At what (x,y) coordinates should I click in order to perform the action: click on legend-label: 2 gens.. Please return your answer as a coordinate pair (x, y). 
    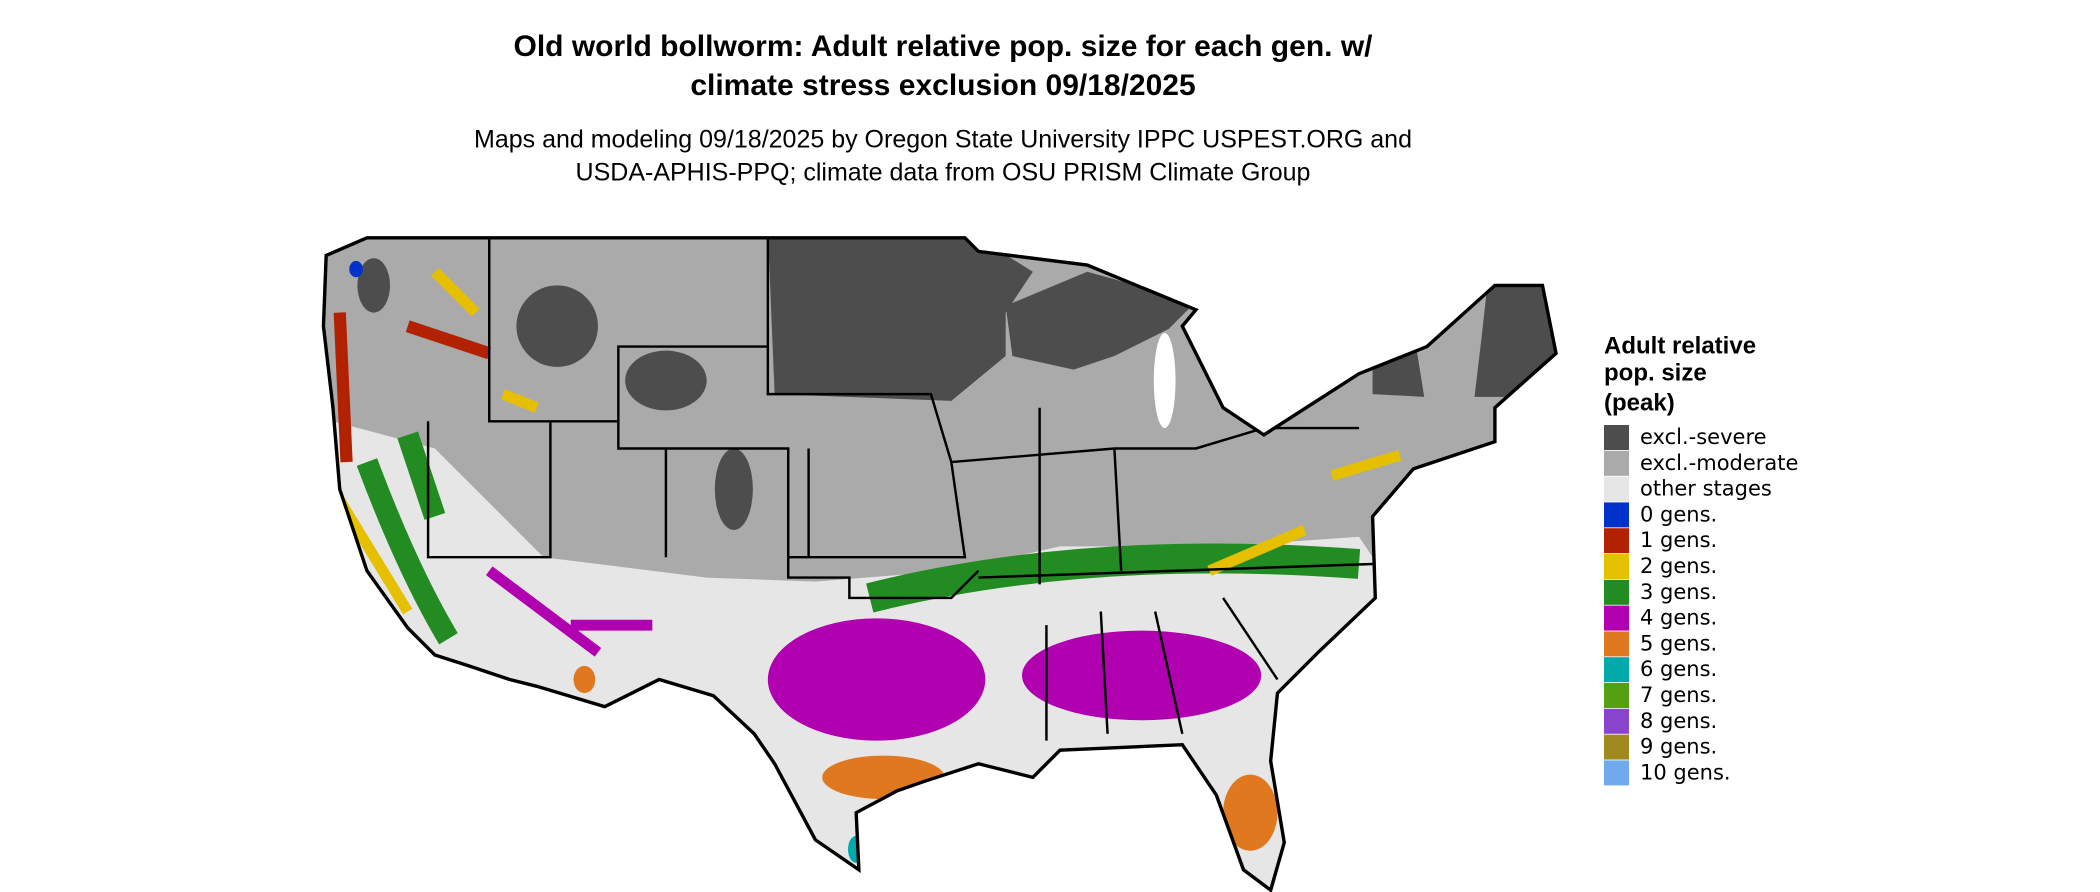
    Looking at the image, I should click on (1678, 566).